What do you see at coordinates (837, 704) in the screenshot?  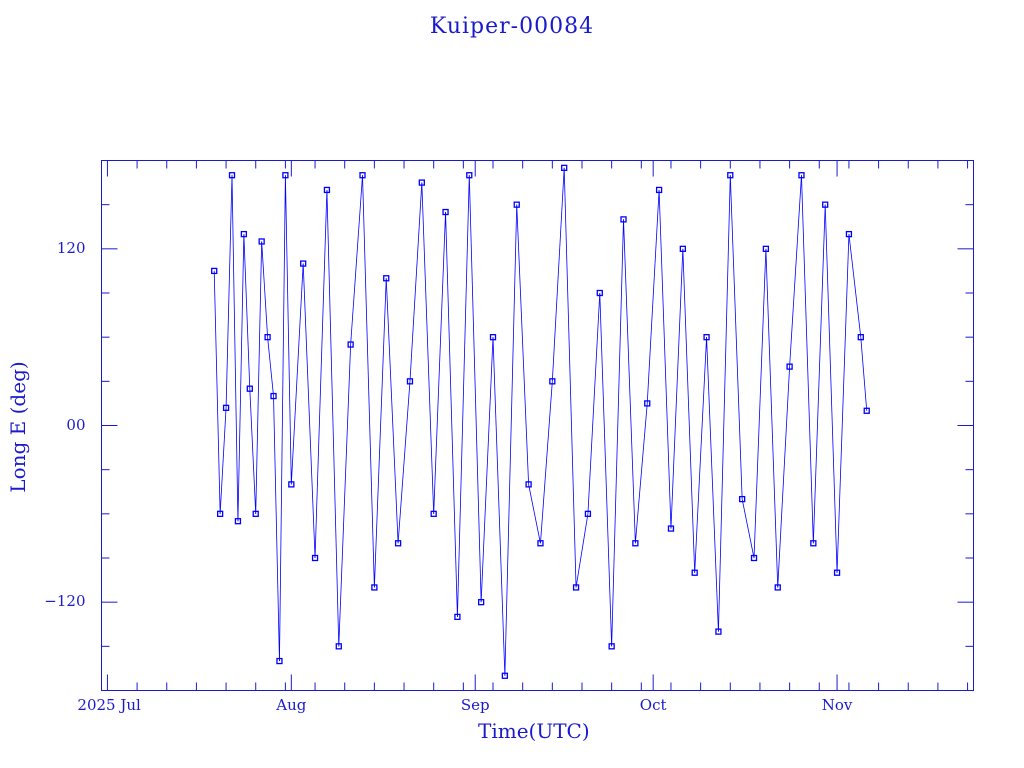 I see `x-tick-label: Nov` at bounding box center [837, 704].